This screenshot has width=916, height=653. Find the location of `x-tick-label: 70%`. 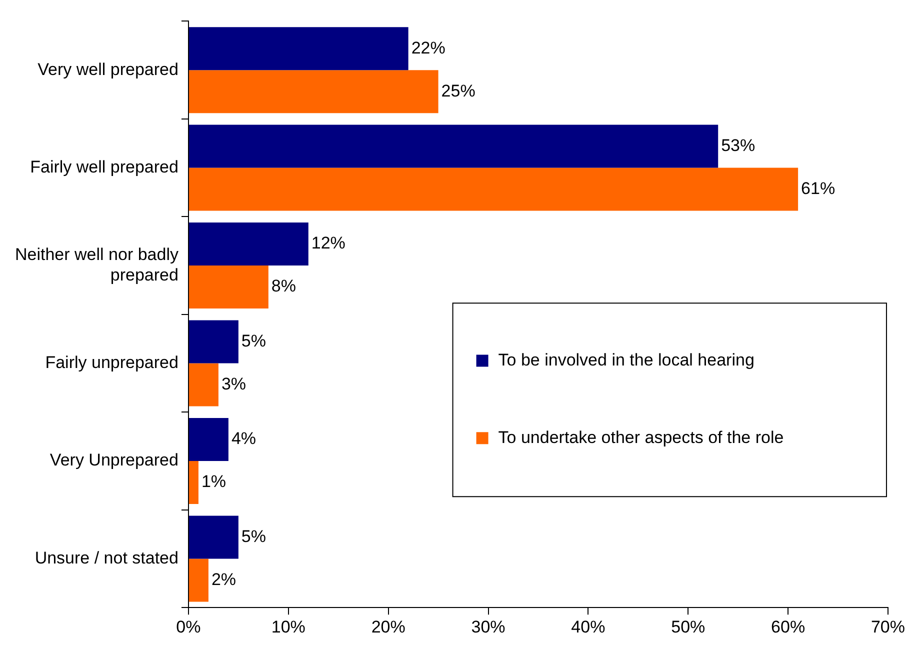

x-tick-label: 70% is located at coordinates (888, 626).